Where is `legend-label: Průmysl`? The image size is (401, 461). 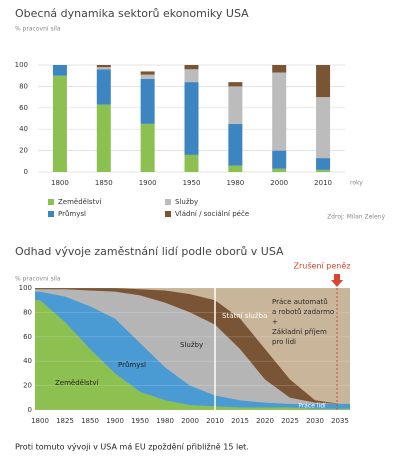 legend-label: Průmysl is located at coordinates (72, 214).